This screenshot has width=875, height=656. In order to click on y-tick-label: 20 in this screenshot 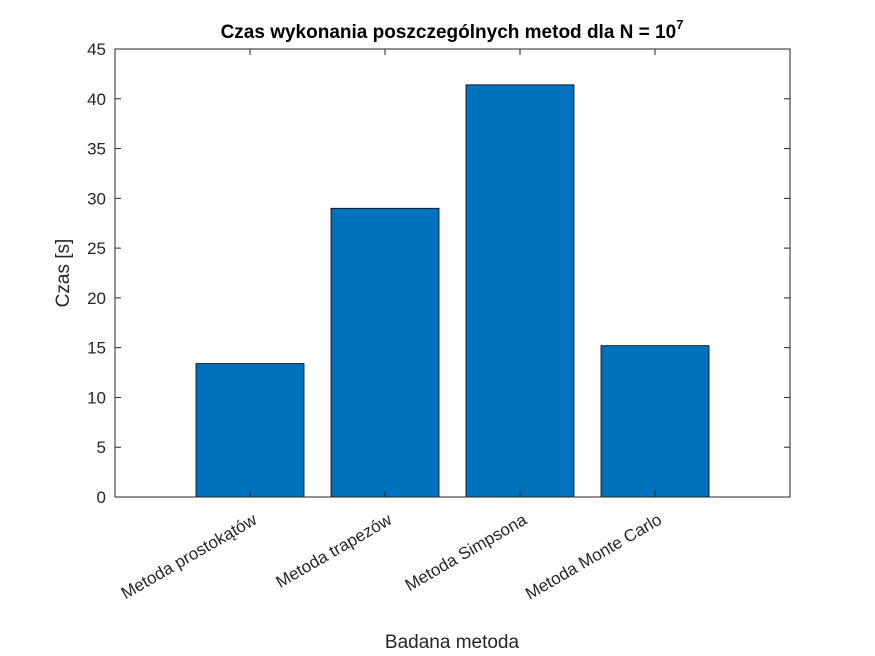, I will do `click(96, 298)`.